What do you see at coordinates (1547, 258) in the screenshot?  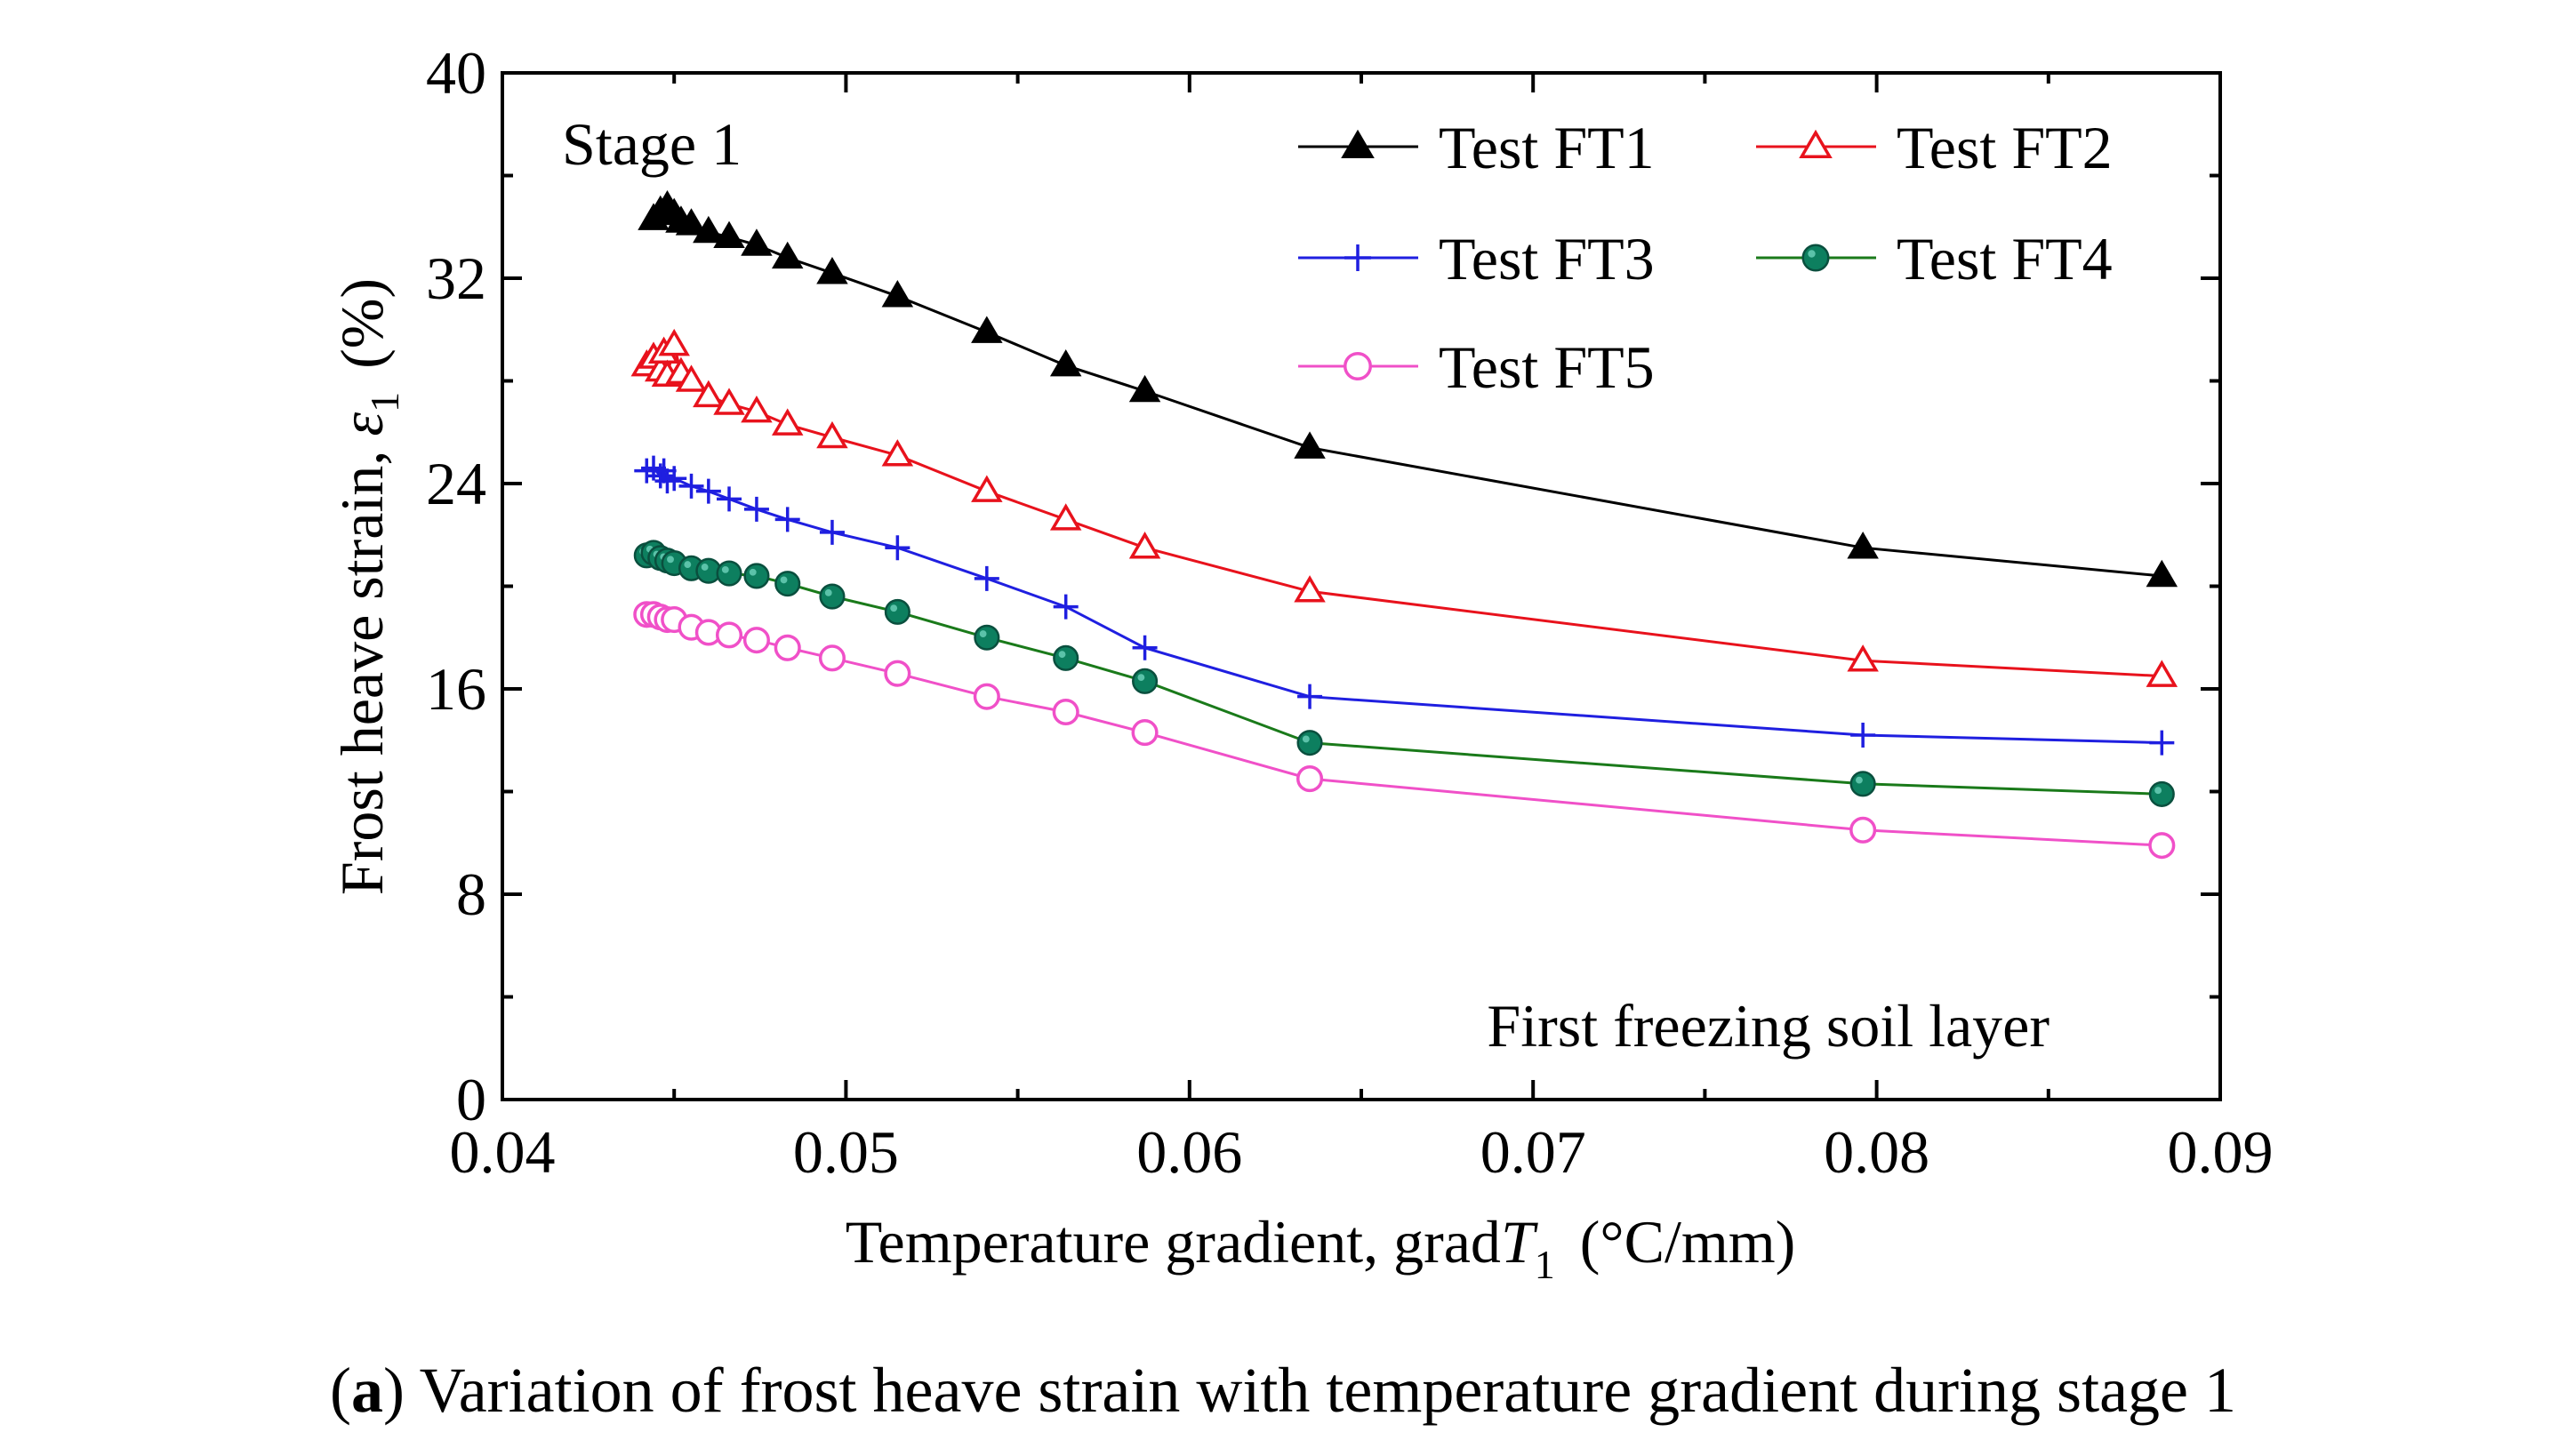 I see `legend-label: Test FT3` at bounding box center [1547, 258].